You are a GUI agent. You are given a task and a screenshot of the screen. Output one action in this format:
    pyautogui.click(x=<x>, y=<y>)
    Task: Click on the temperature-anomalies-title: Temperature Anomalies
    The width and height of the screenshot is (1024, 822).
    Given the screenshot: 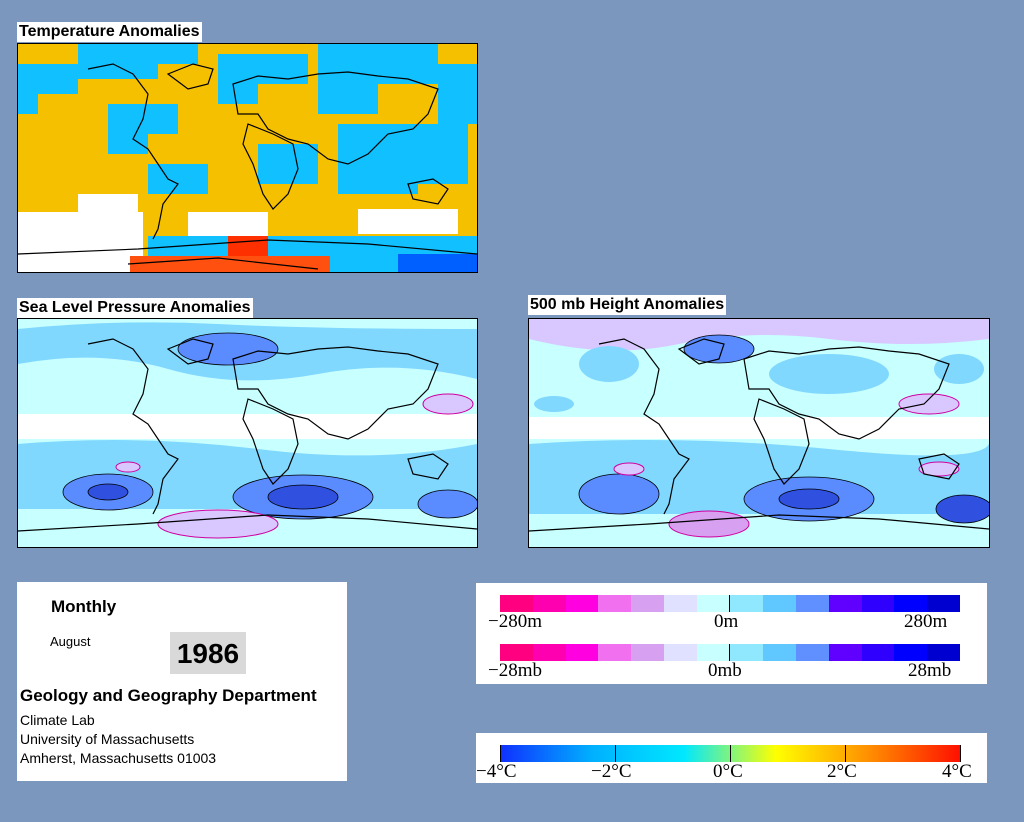 What is the action you would take?
    pyautogui.click(x=109, y=32)
    